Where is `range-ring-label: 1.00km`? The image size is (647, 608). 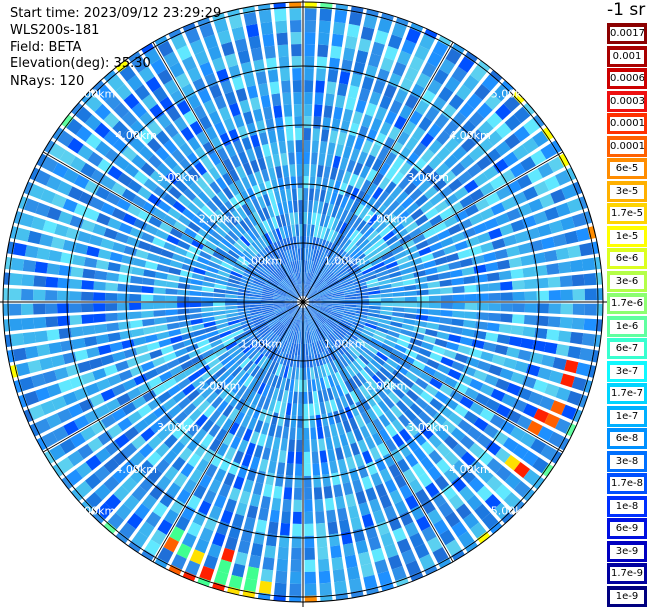
range-ring-label: 1.00km is located at coordinates (345, 260).